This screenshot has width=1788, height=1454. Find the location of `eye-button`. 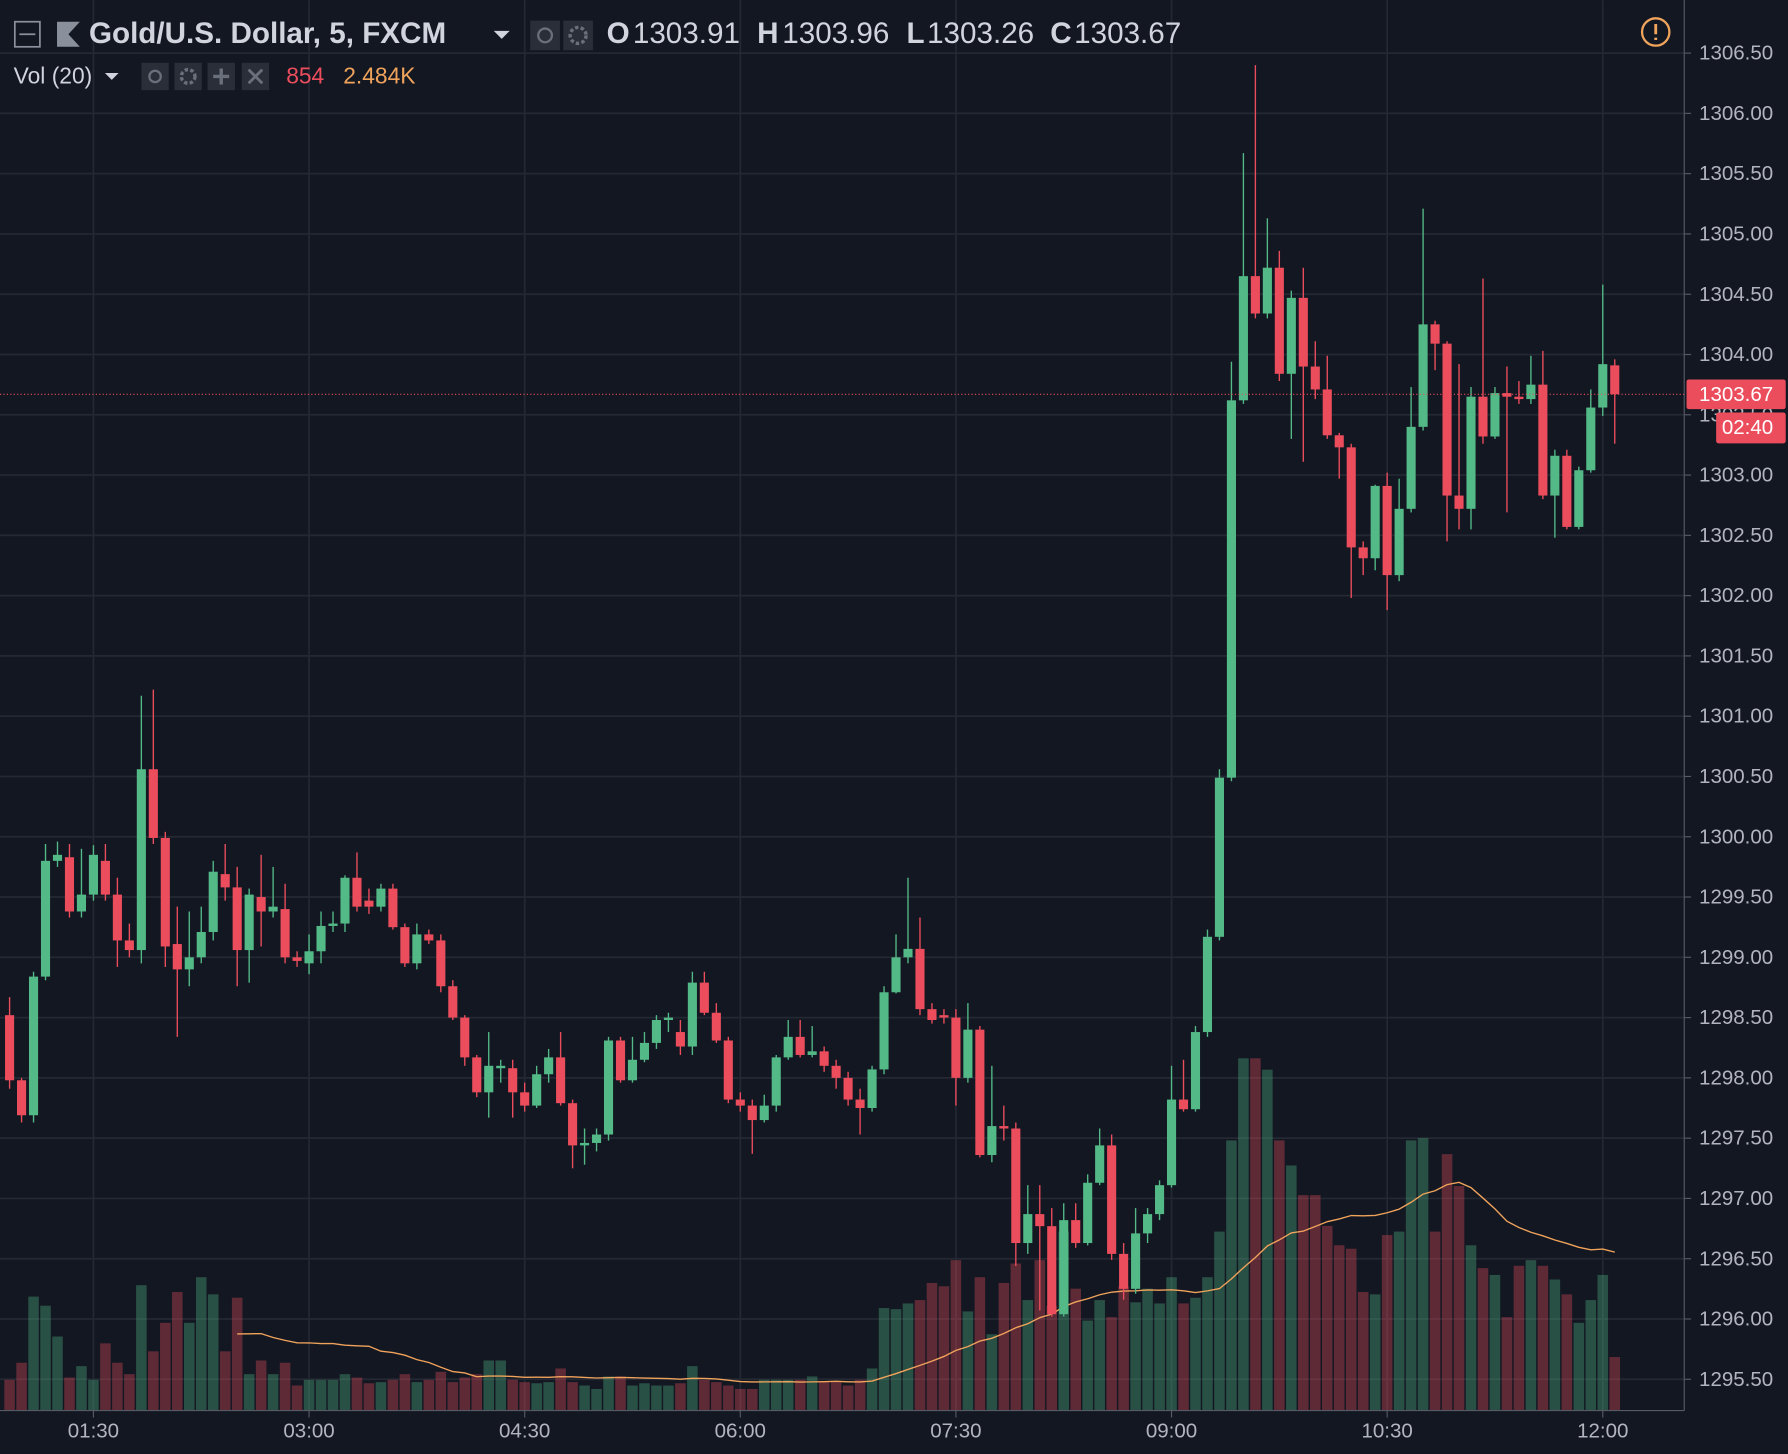

eye-button is located at coordinates (545, 35).